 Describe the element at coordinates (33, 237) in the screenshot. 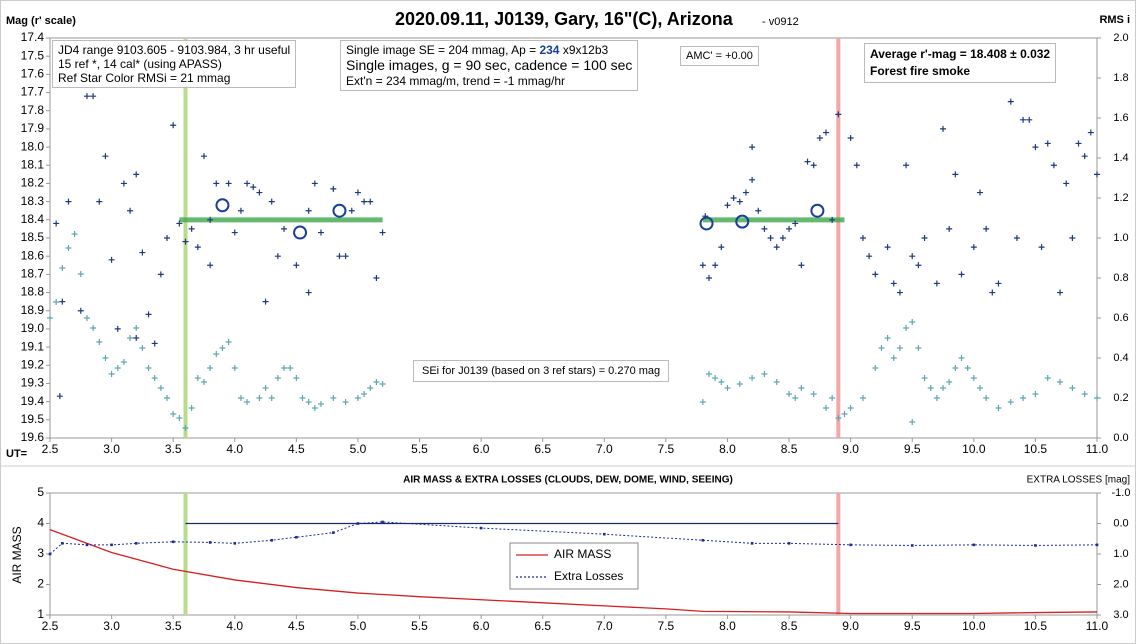

I see `y-tick-label: 18.5` at that location.